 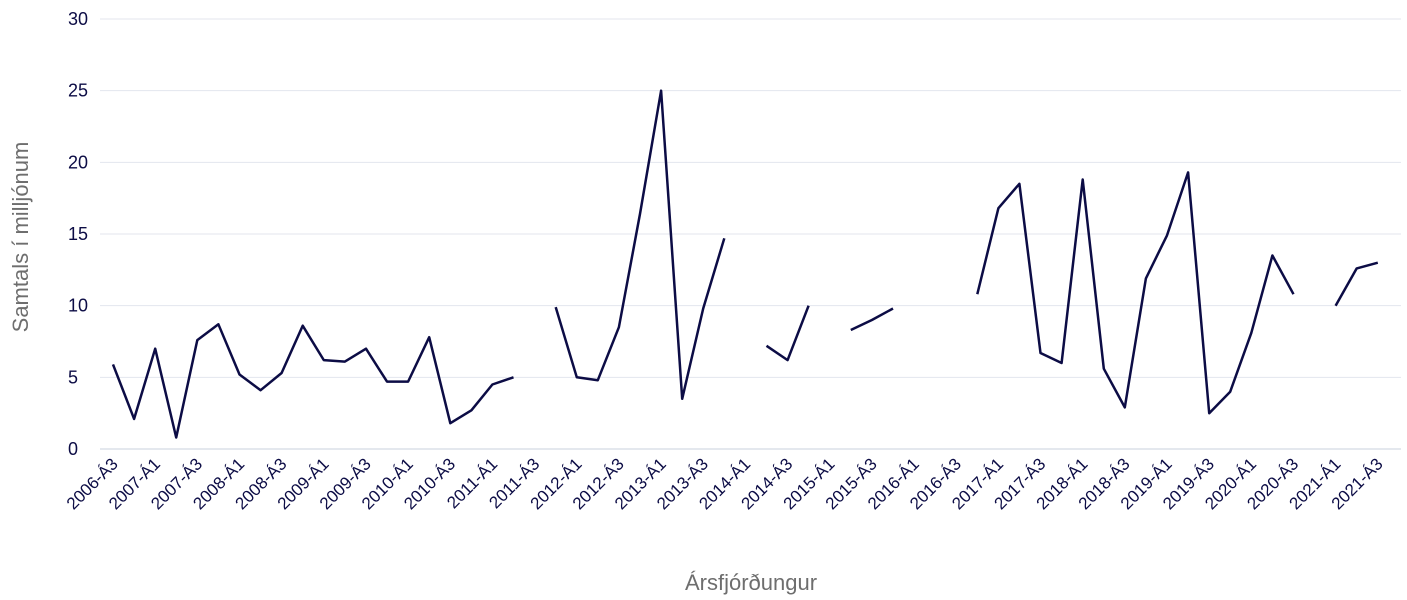 I want to click on y-tick-label: 15, so click(x=78, y=234).